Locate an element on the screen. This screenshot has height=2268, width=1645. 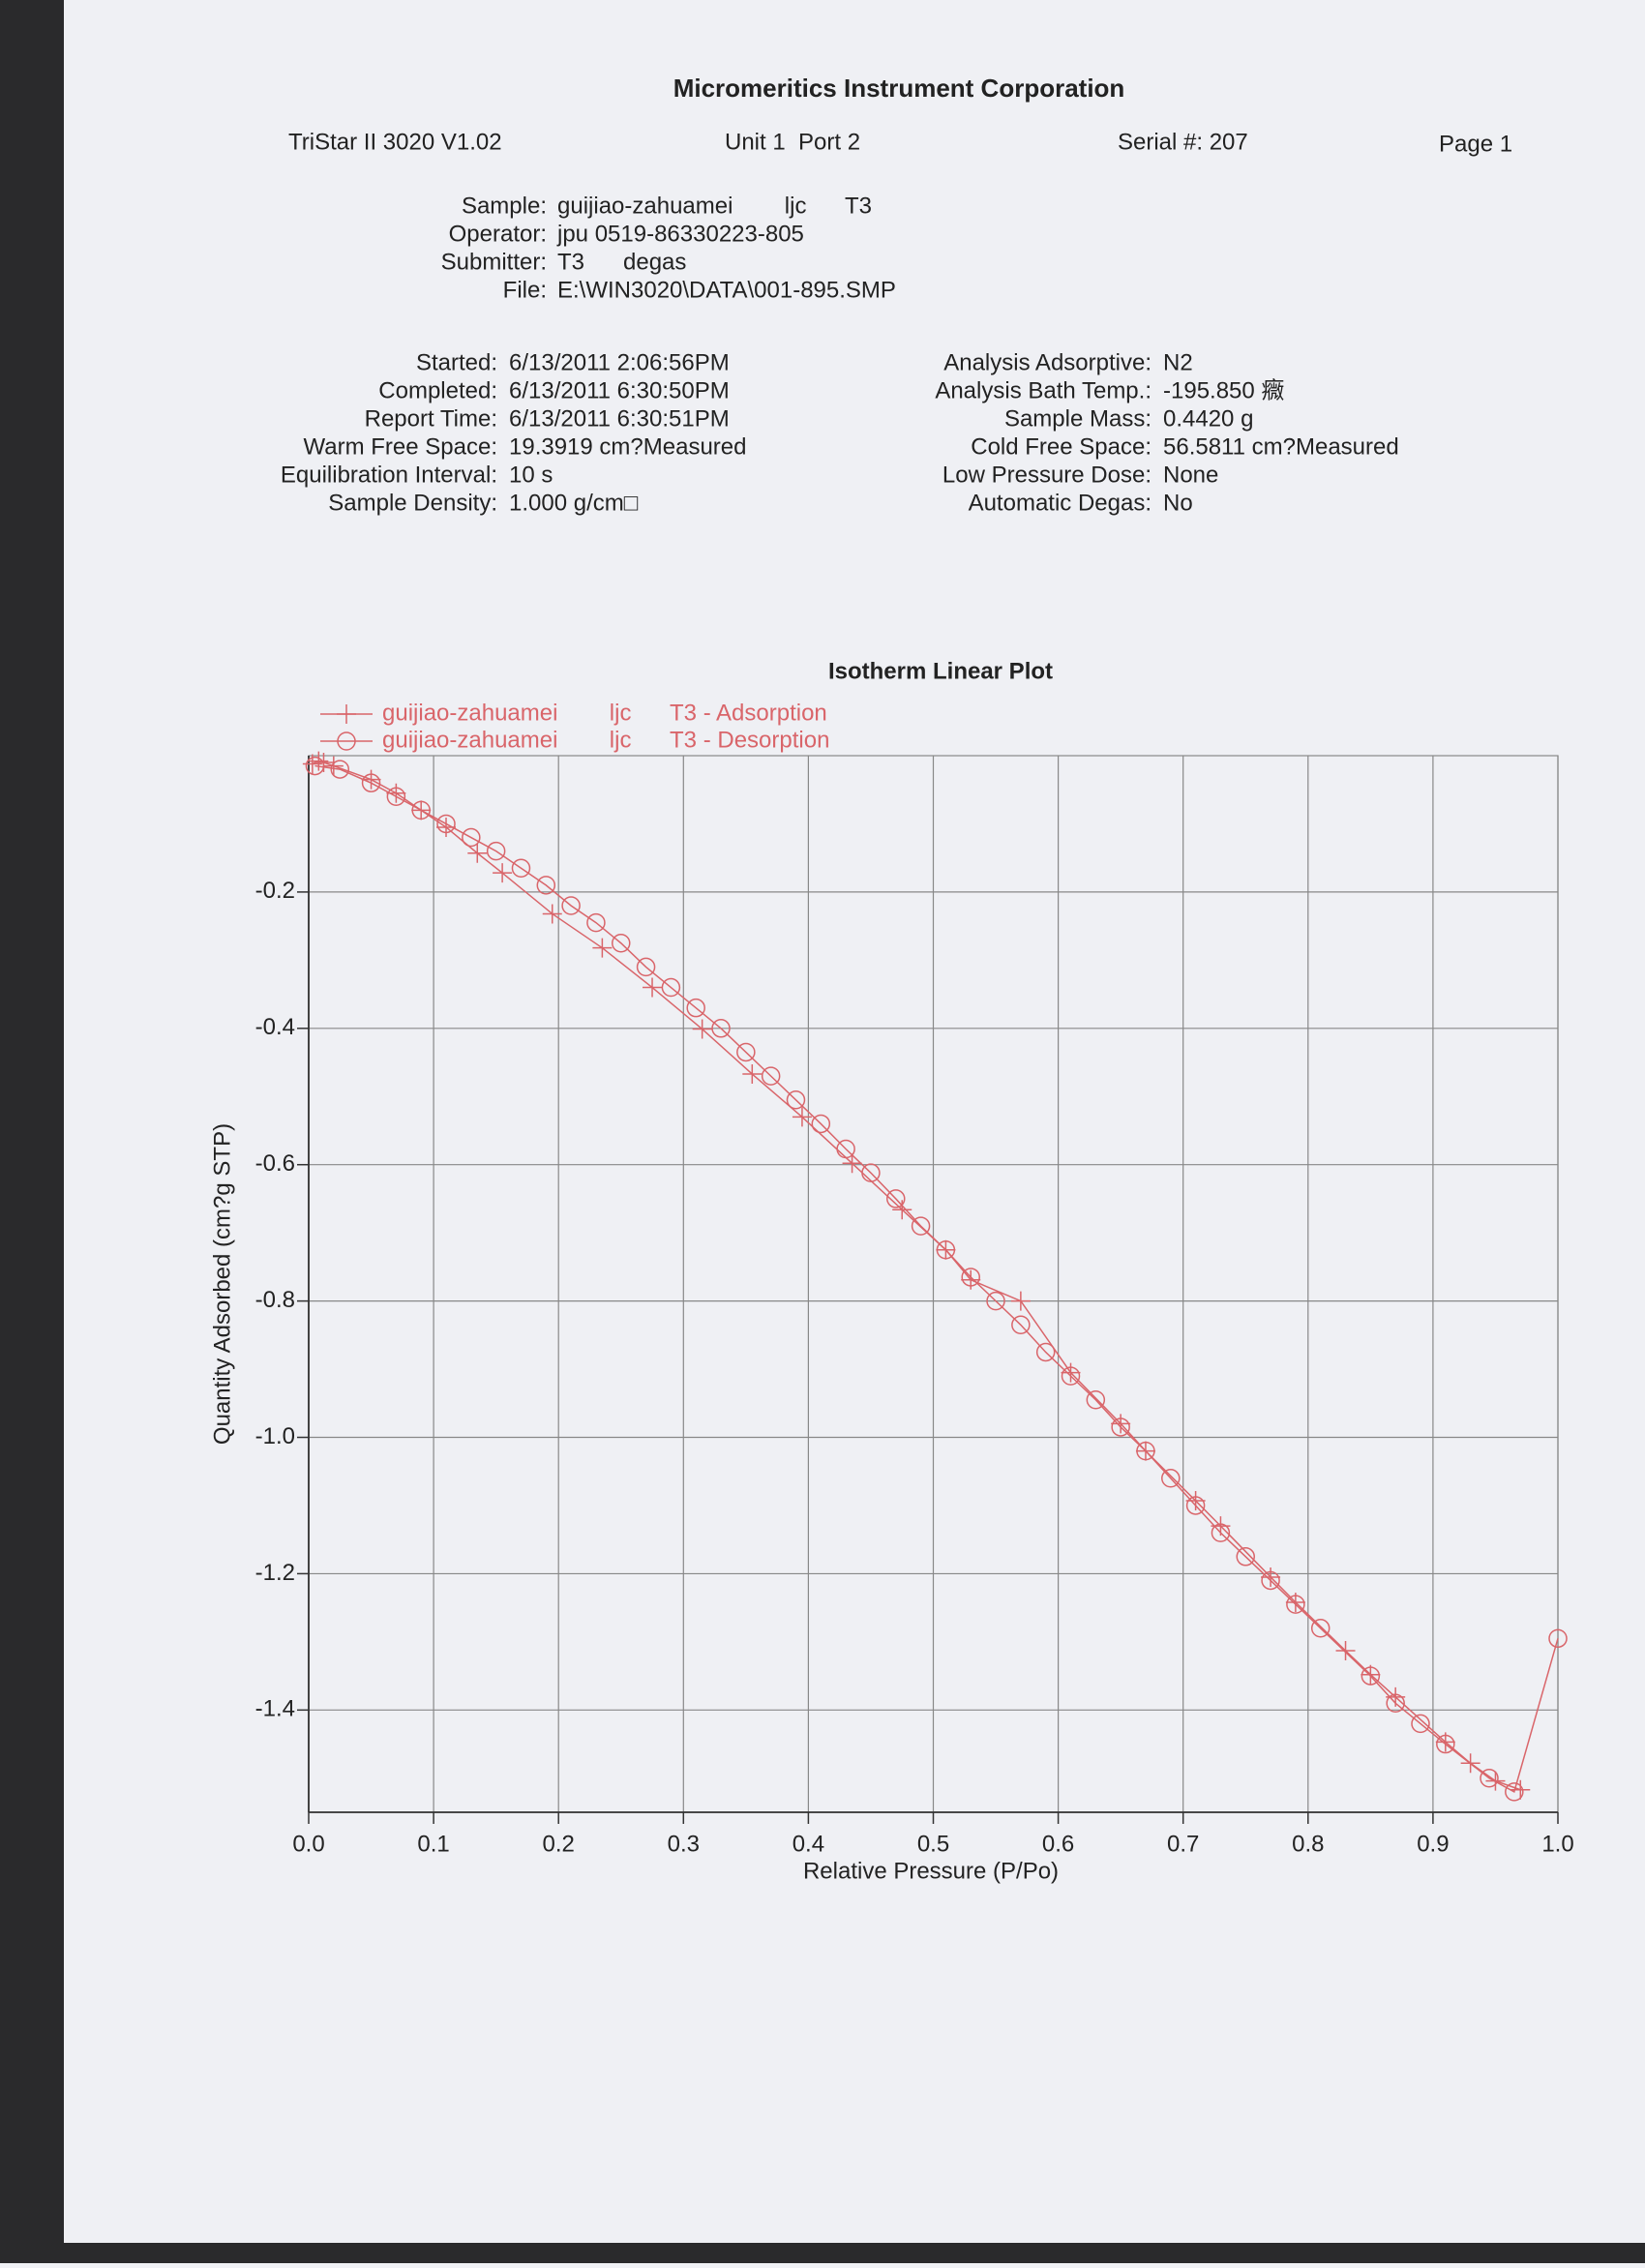
field-value: E:\WIN3020\DATA\001-895.SMP is located at coordinates (726, 290).